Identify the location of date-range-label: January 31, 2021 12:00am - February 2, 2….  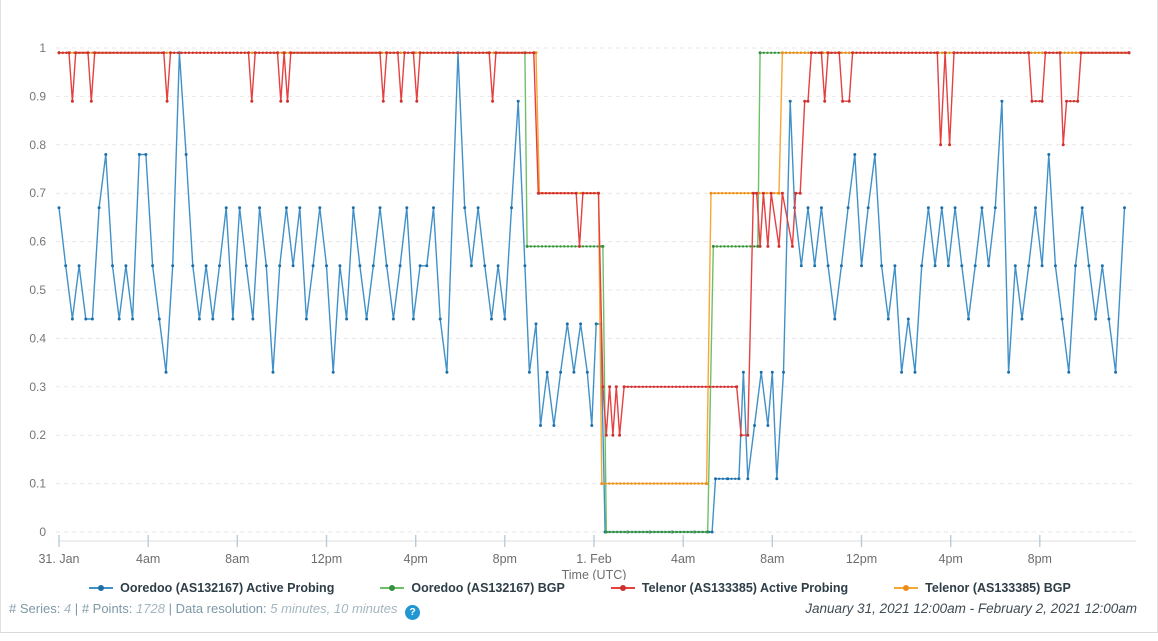
(971, 608).